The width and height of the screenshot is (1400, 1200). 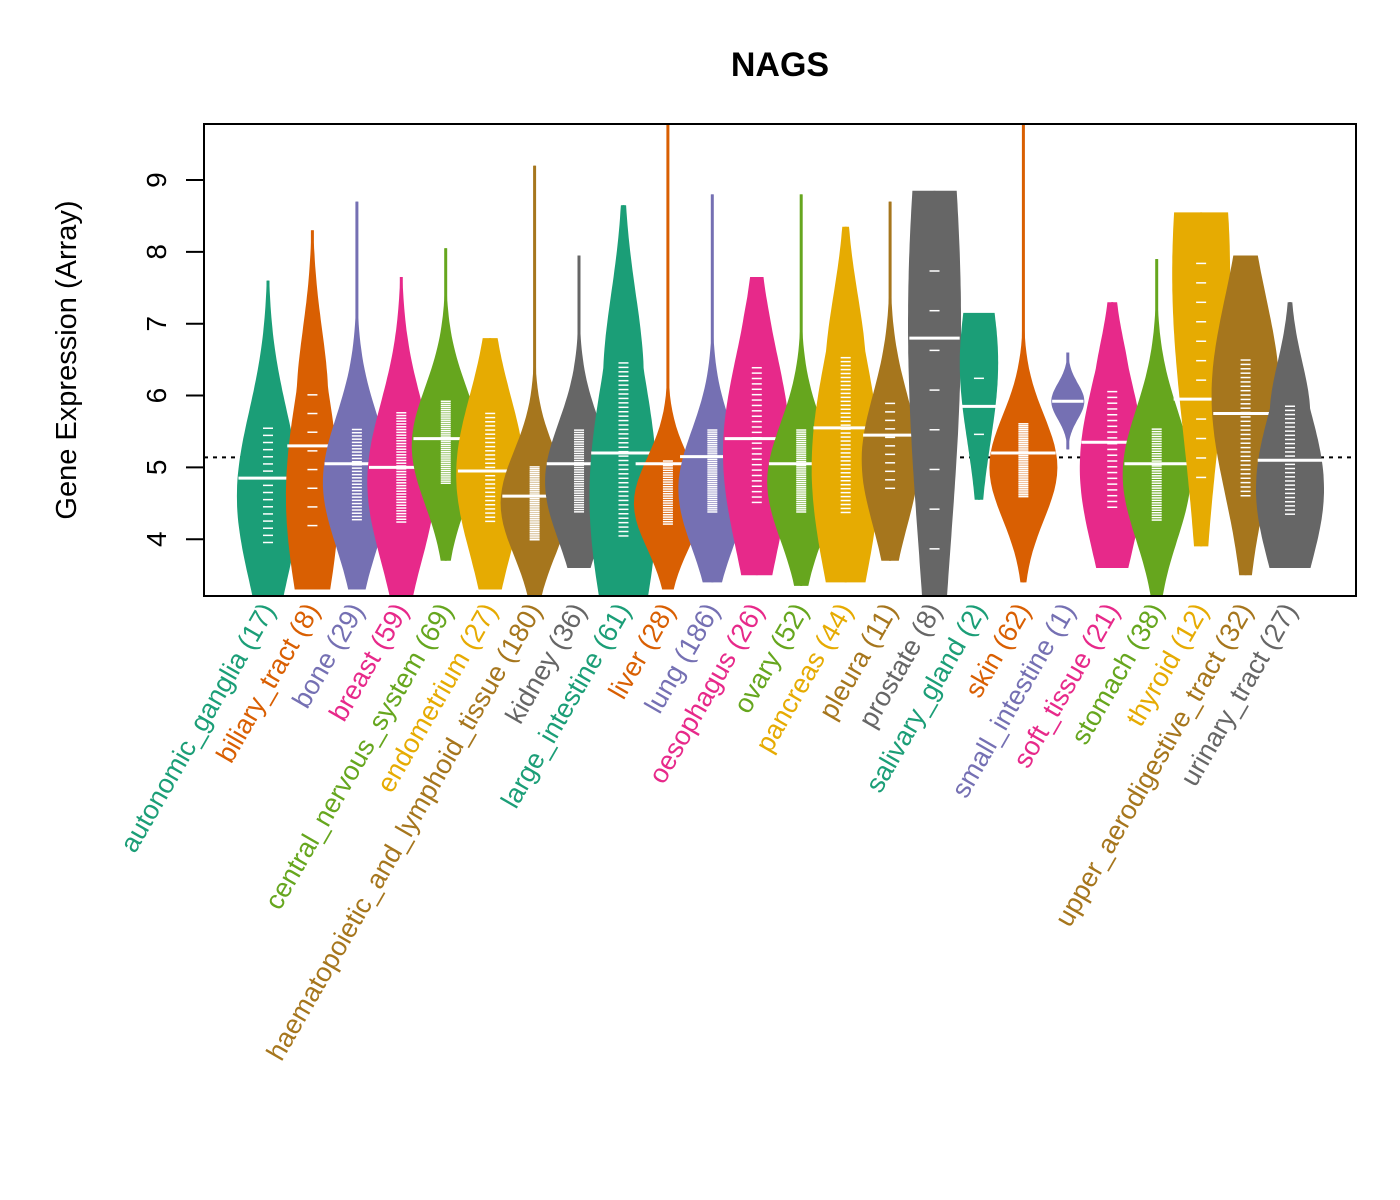 I want to click on violin-prostate, so click(x=934, y=393).